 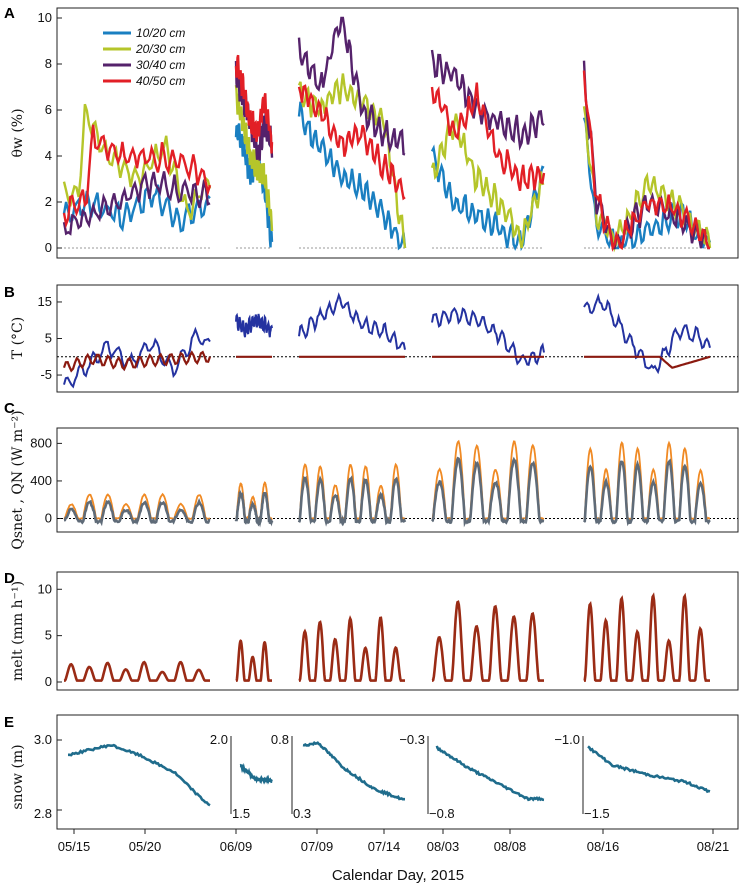 I want to click on ytick-label: 400, so click(x=41, y=480).